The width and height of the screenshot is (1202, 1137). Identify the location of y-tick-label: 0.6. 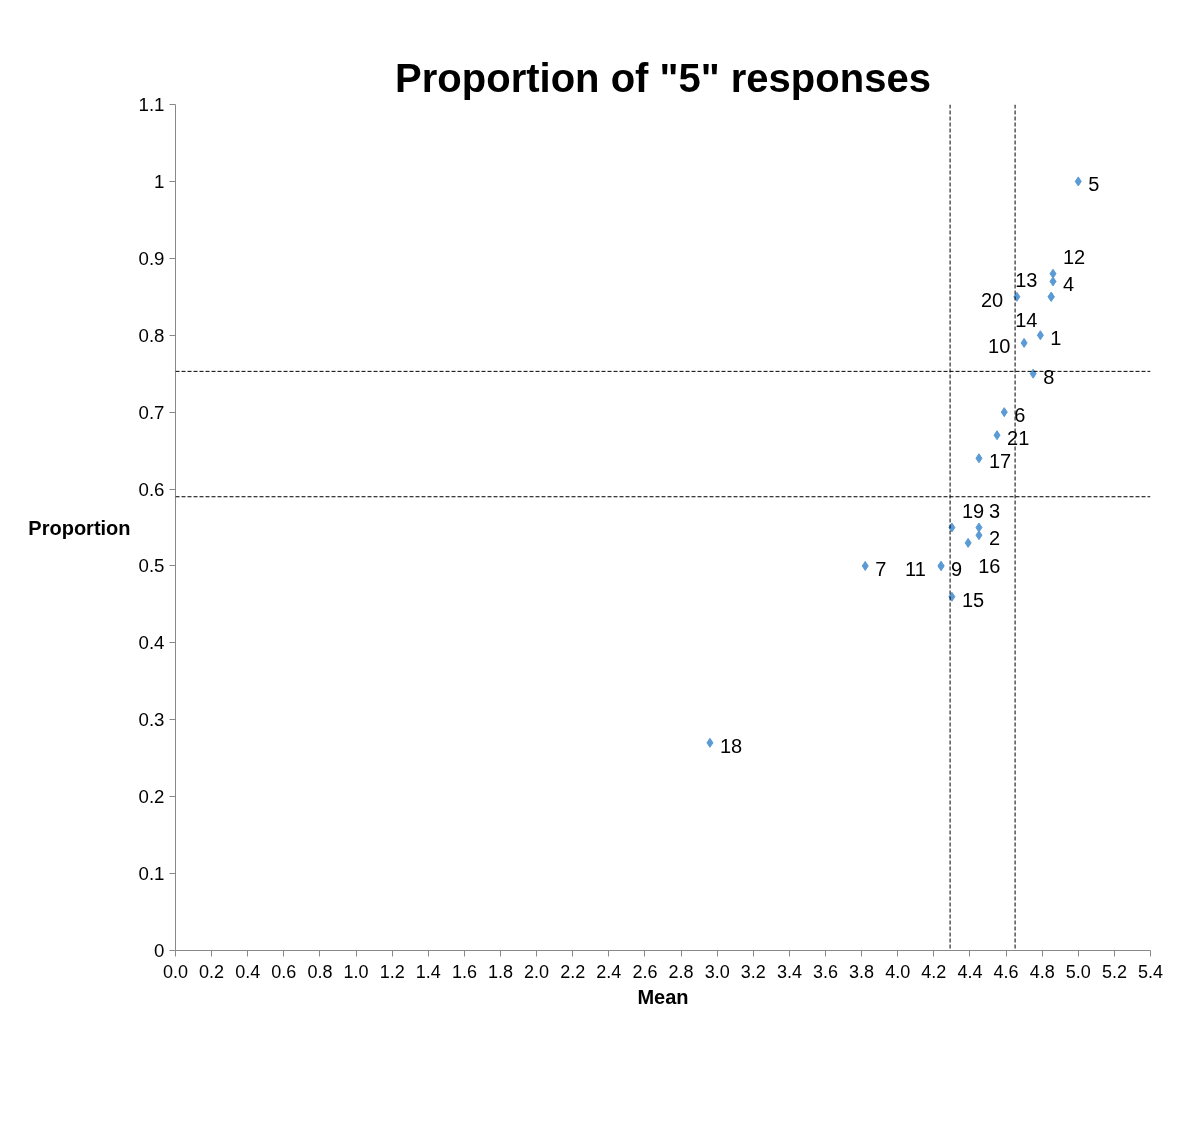
(151, 489).